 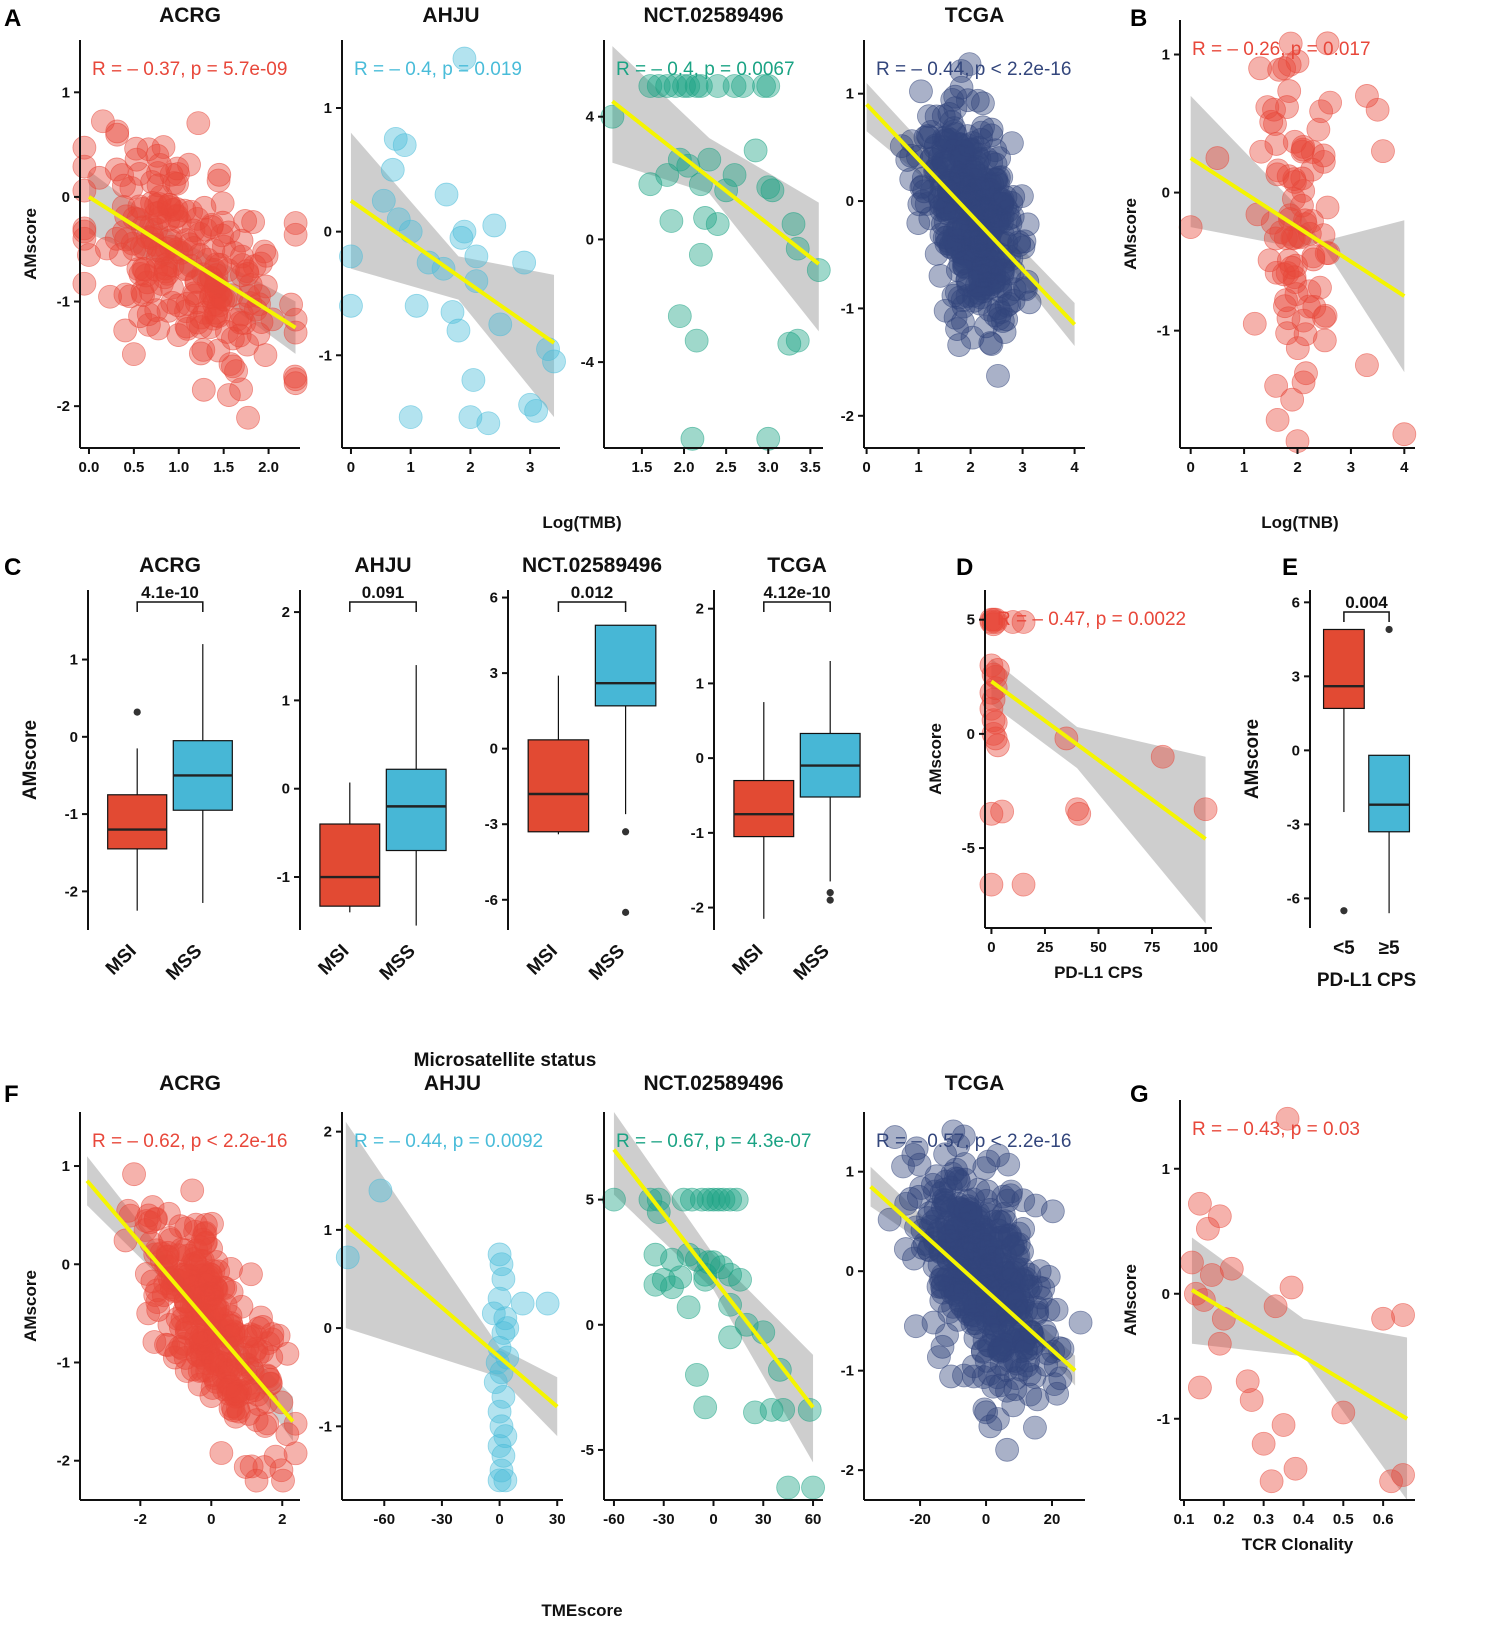 I want to click on chart-e-main: <5 ≥5 0.004 PD-L1 CPS -6 -3 0 3 6 AMscore, so click(x=1329, y=790).